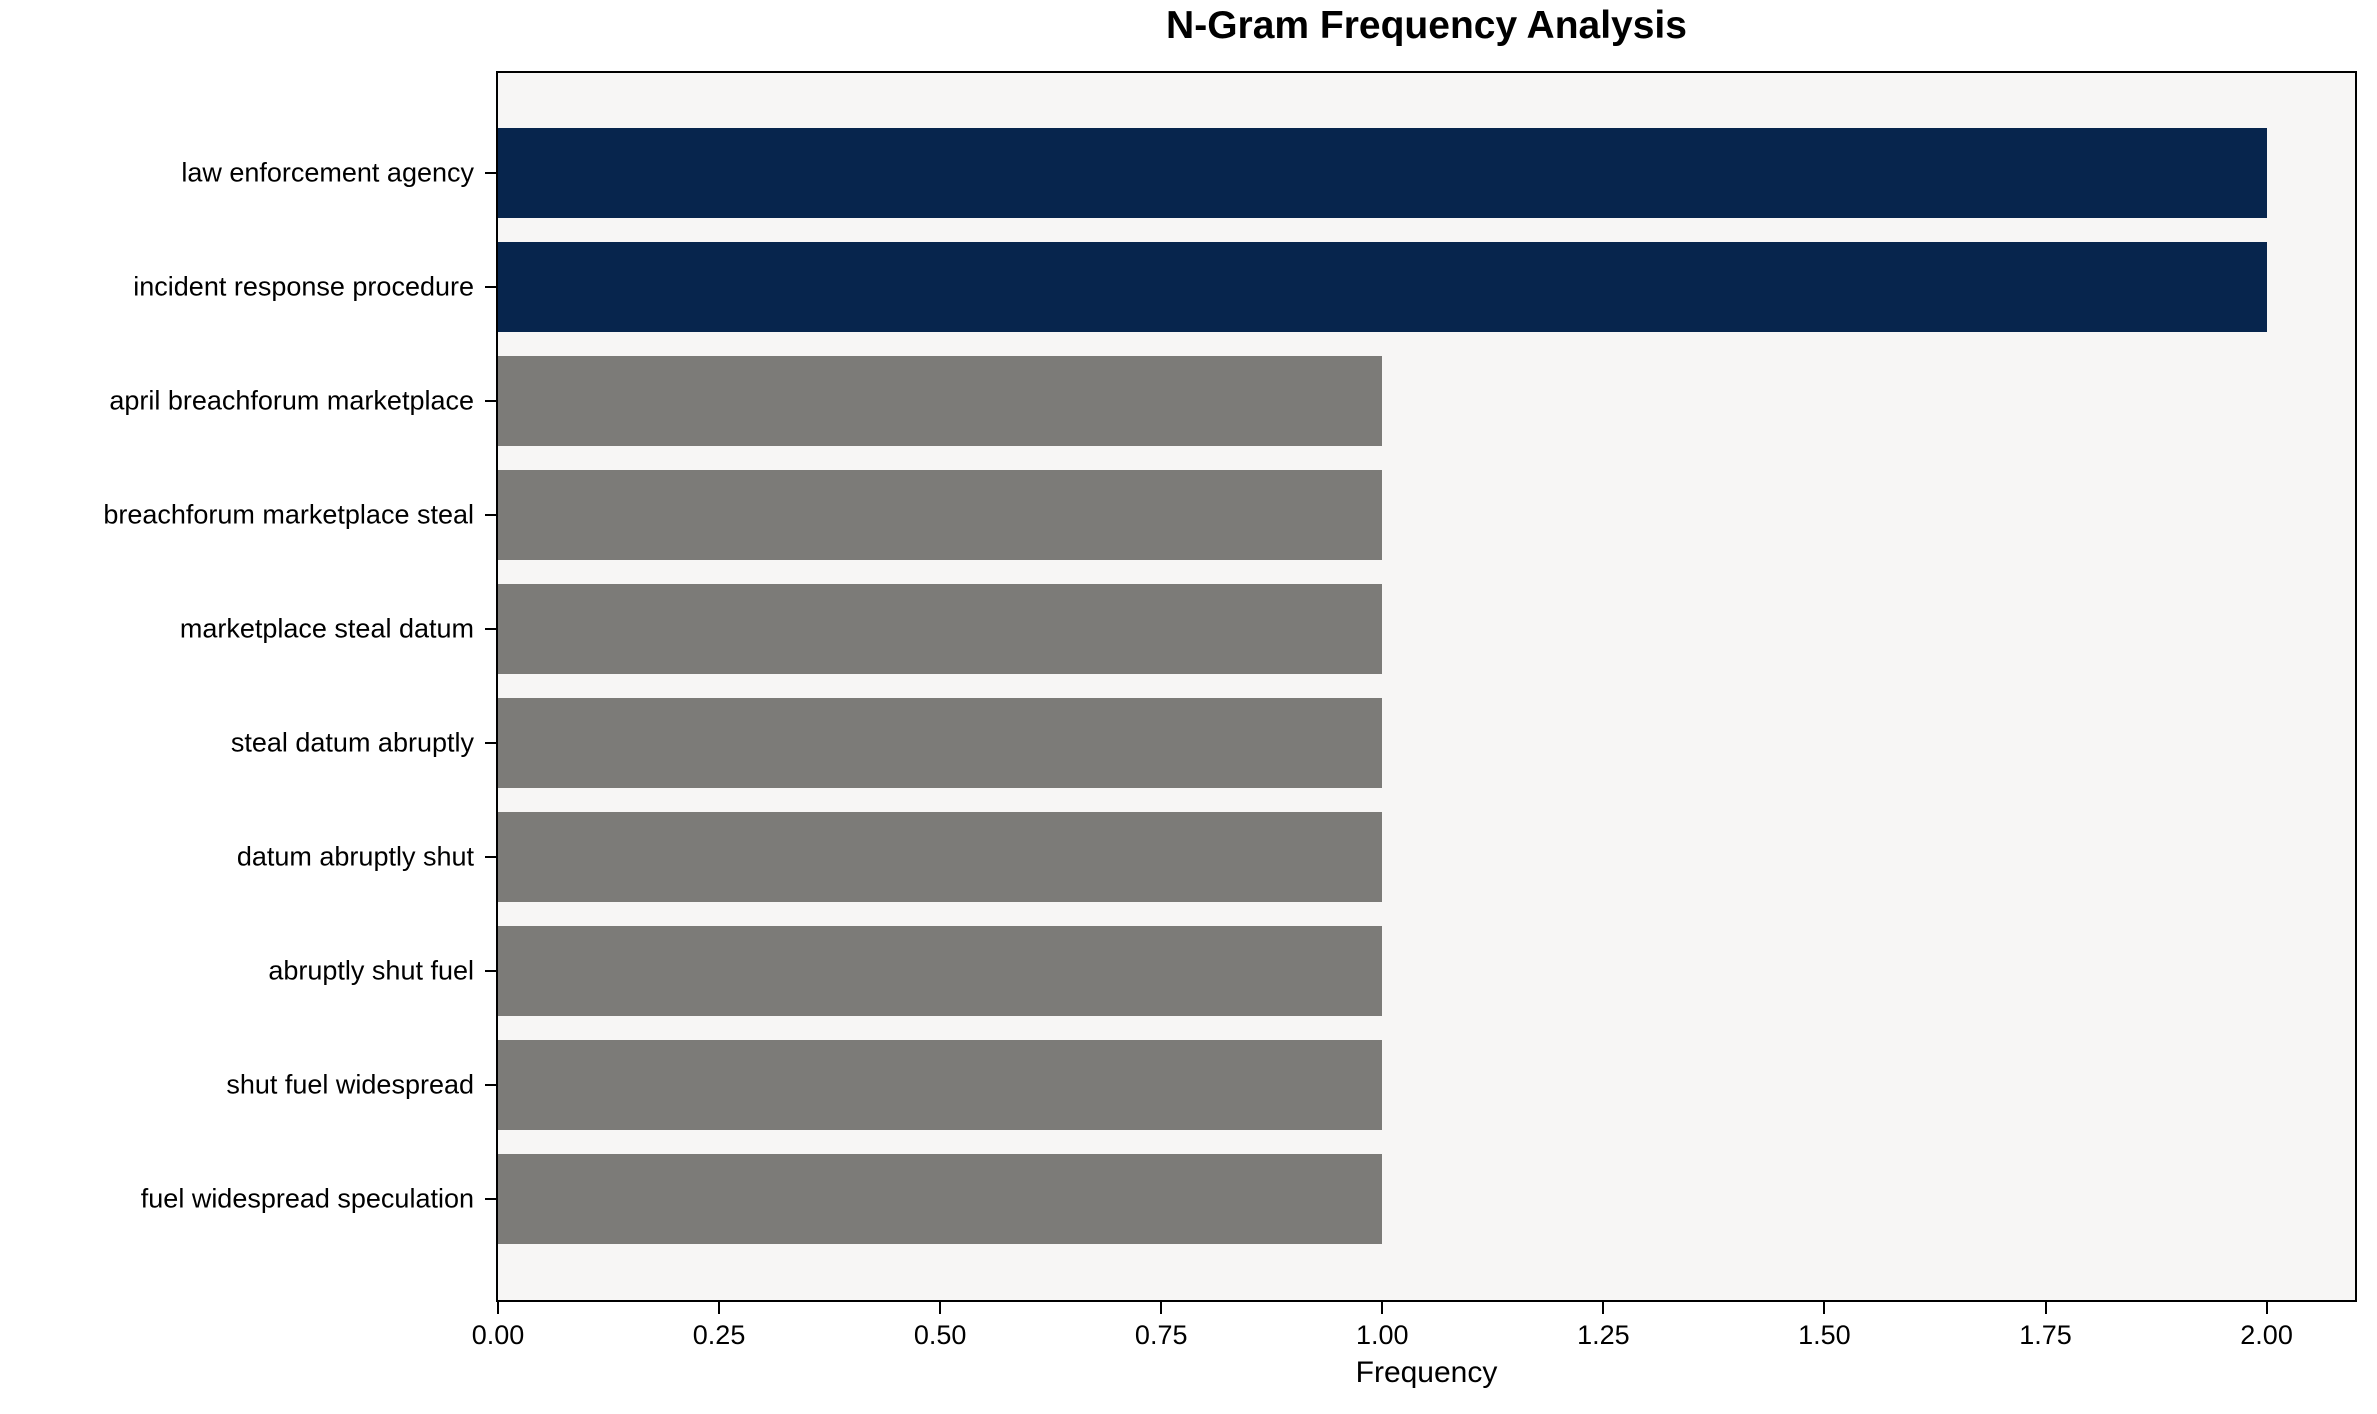 Image resolution: width=2377 pixels, height=1414 pixels. Describe the element at coordinates (352, 742) in the screenshot. I see `y-tick-label: steal datum abruptly` at that location.